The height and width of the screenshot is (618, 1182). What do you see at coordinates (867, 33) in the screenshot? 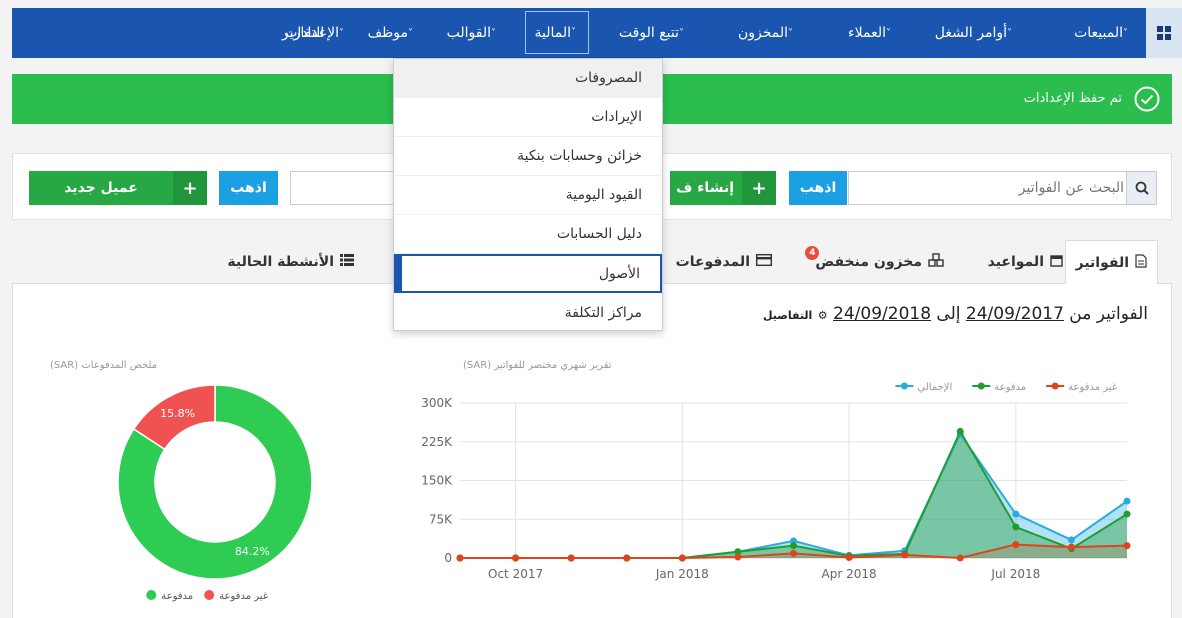
I see `nav-clients-label: العملاء` at bounding box center [867, 33].